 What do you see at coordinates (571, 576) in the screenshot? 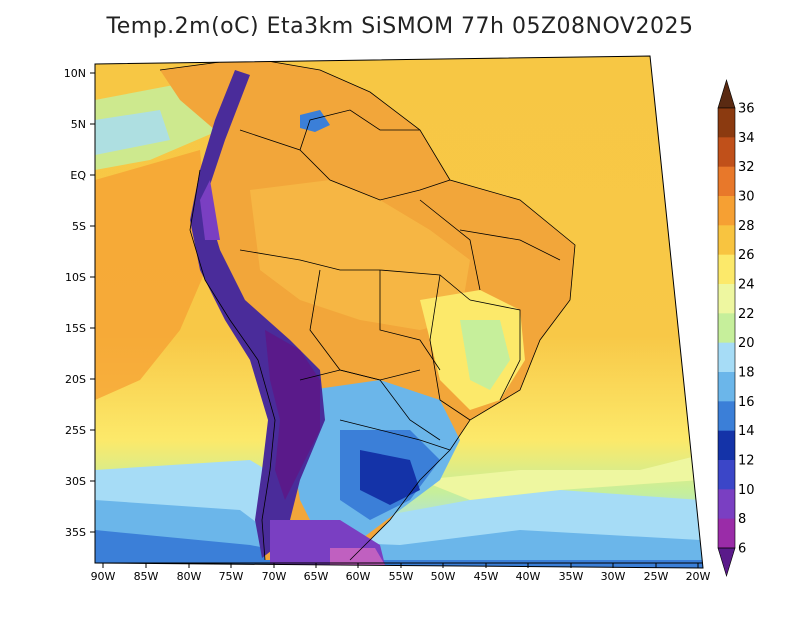
I see `lon-label: 35W` at bounding box center [571, 576].